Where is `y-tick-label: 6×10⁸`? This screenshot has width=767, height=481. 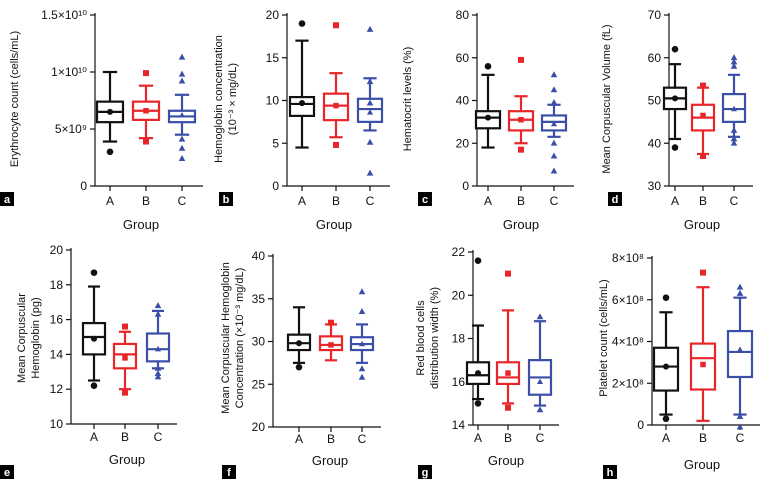 y-tick-label: 6×10⁸ is located at coordinates (628, 300).